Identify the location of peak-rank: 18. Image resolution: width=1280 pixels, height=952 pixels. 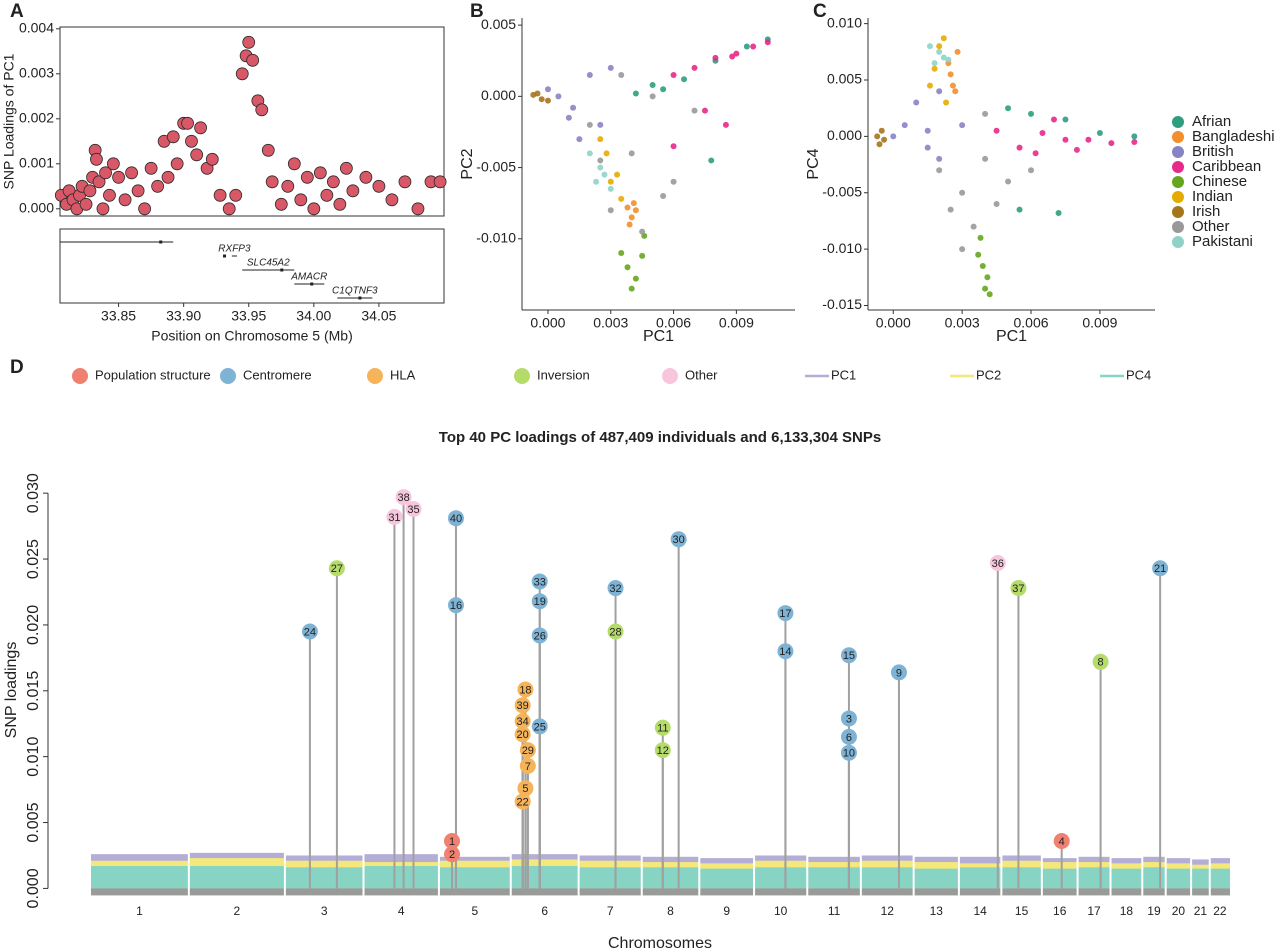
(525, 690).